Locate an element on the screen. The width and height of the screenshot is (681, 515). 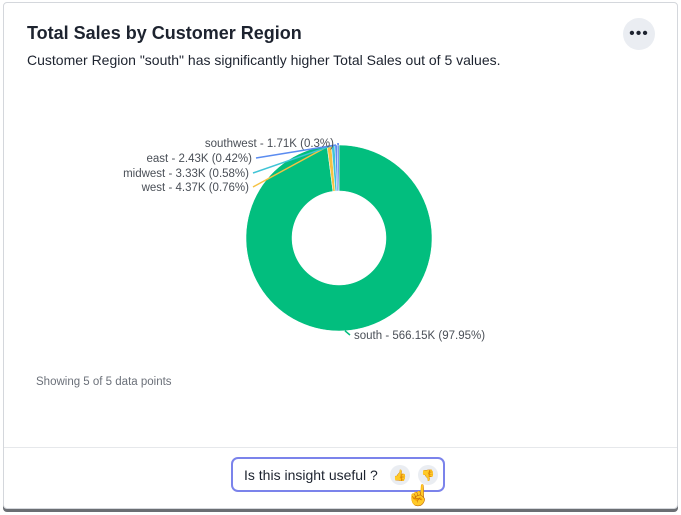
hand-cursor-icon: ☝ is located at coordinates (418, 496).